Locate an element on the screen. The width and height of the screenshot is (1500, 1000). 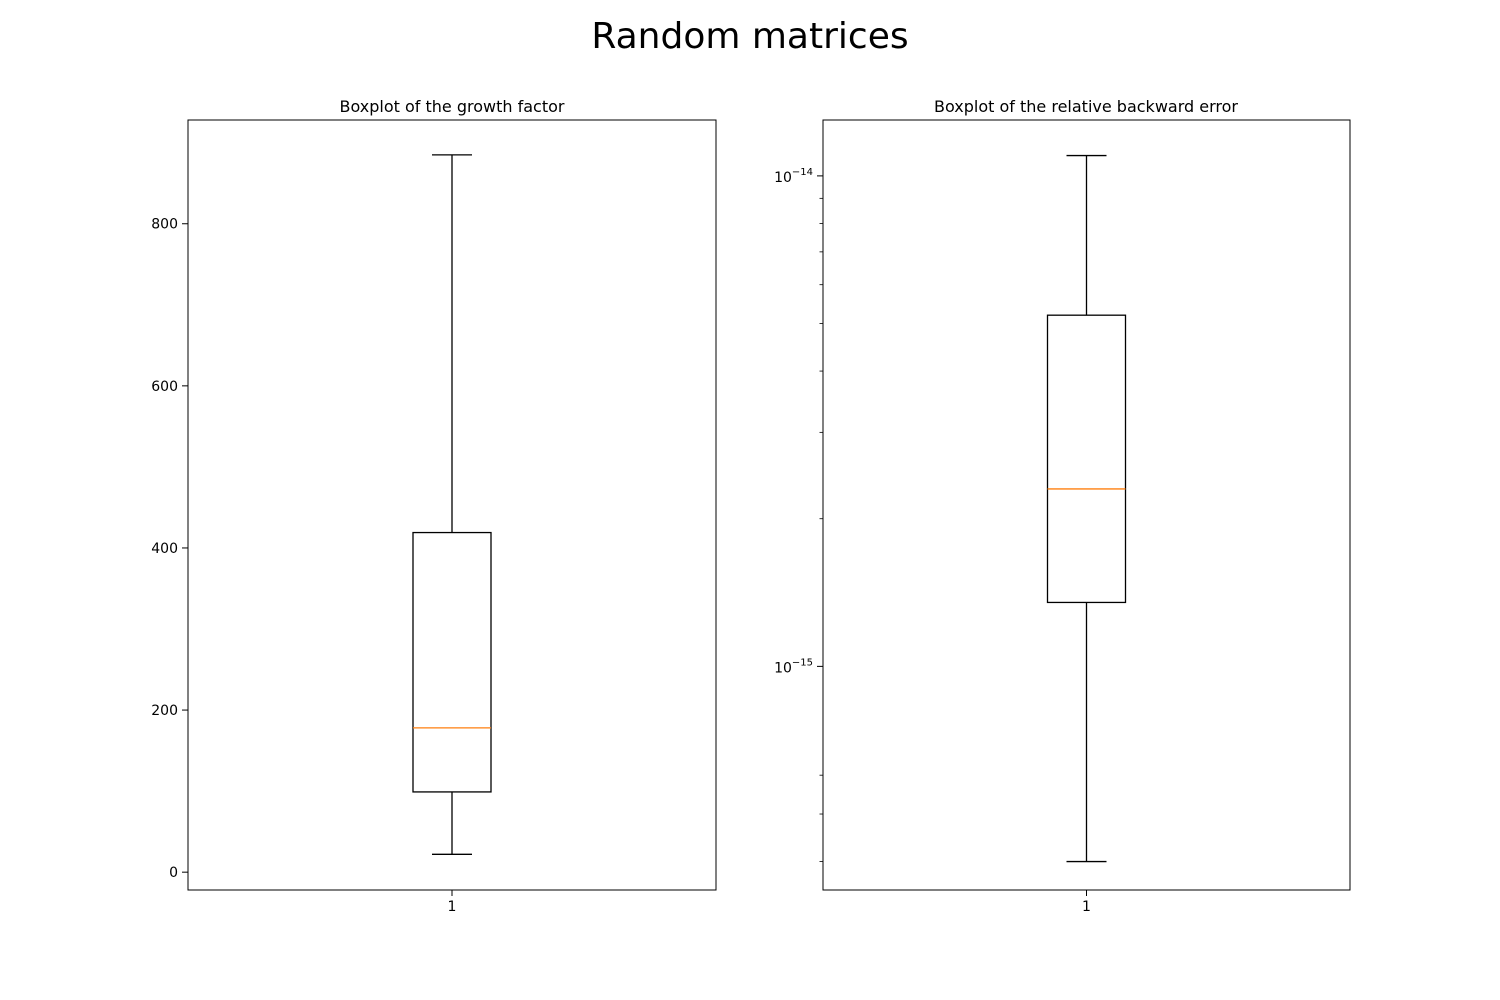
backward-error-ytick-label: 10−14 is located at coordinates (793, 176).